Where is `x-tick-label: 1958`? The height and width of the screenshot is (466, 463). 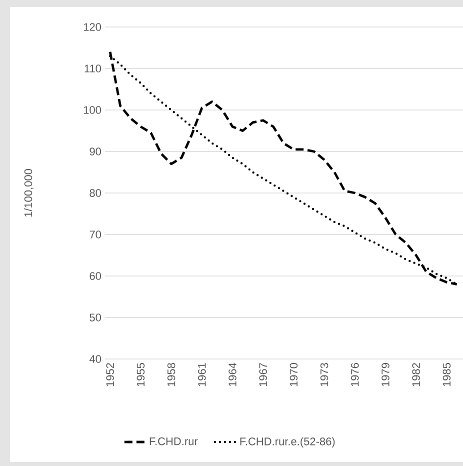 x-tick-label: 1958 is located at coordinates (171, 374).